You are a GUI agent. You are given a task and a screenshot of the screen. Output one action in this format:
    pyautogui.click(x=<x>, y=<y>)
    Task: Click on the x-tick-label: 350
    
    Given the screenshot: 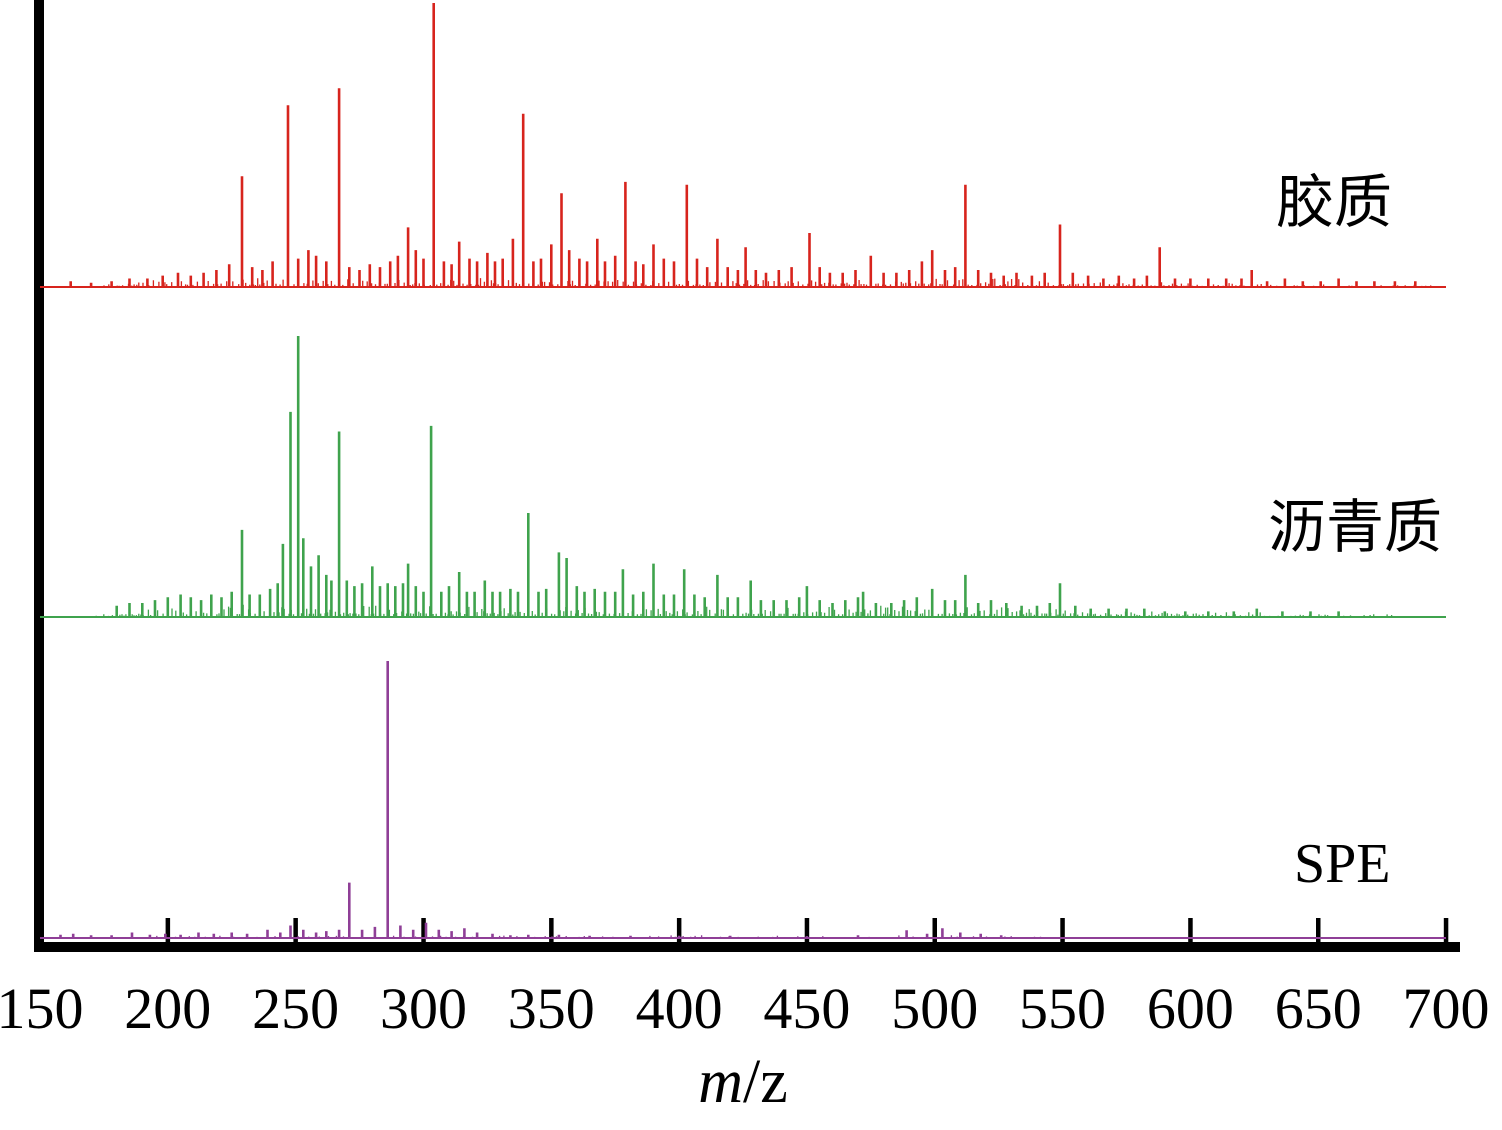 What is the action you would take?
    pyautogui.click(x=551, y=1008)
    